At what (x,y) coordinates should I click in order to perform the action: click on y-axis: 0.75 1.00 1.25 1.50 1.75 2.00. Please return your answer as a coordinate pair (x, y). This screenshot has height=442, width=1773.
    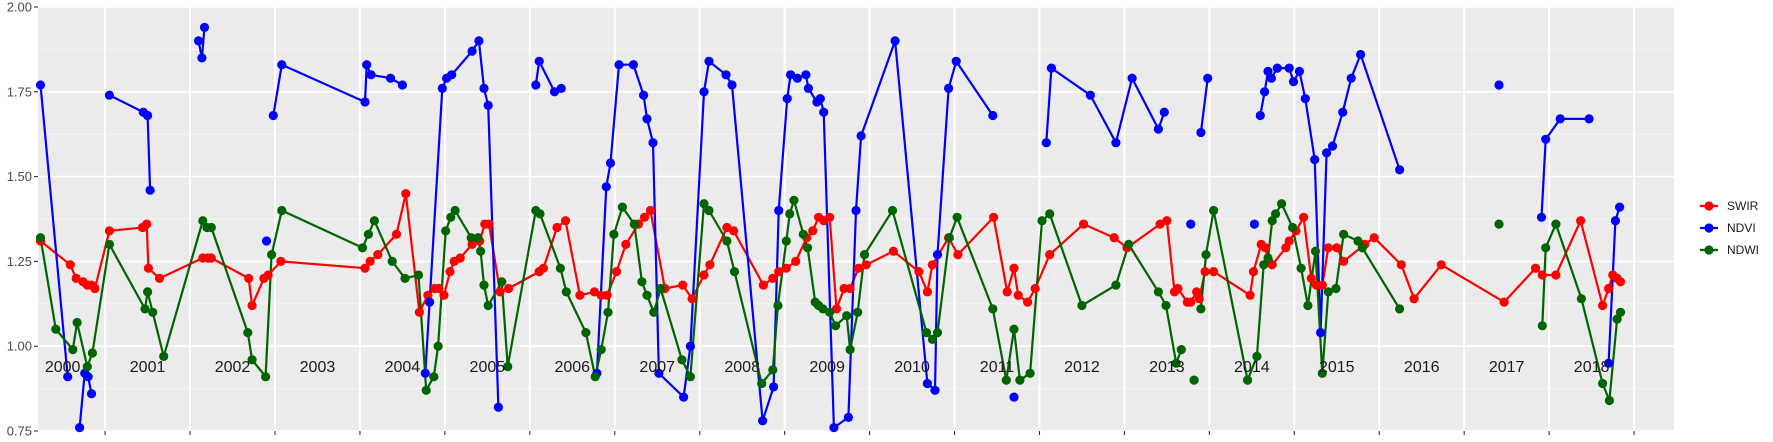
    Looking at the image, I should click on (22, 219).